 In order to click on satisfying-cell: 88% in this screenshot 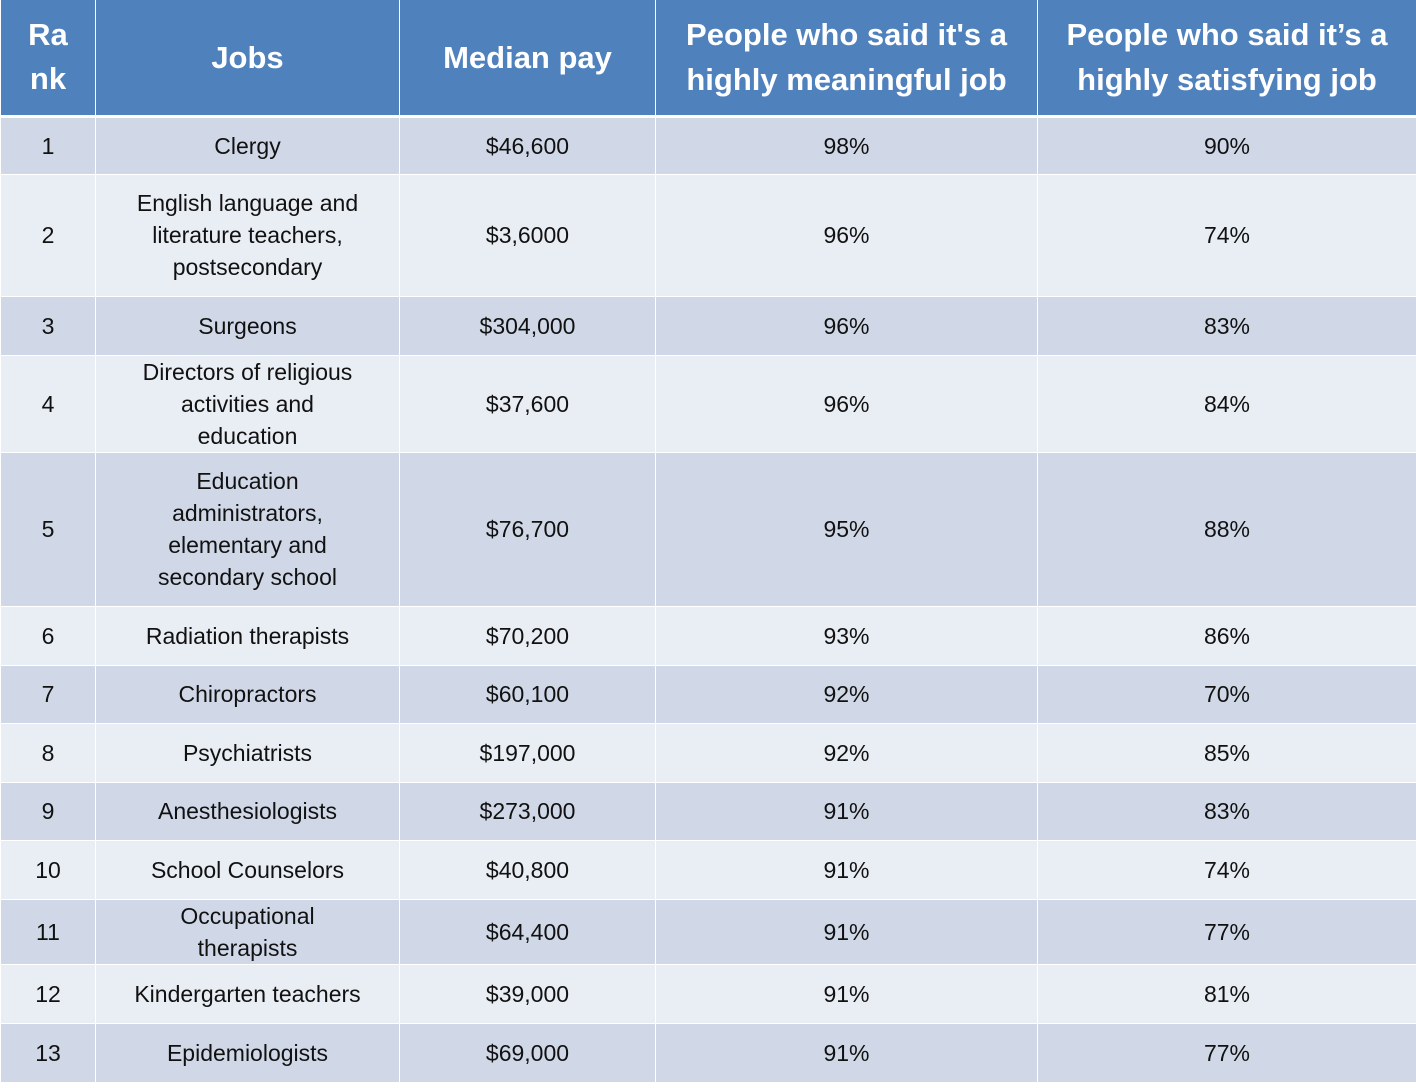, I will do `click(1226, 529)`.